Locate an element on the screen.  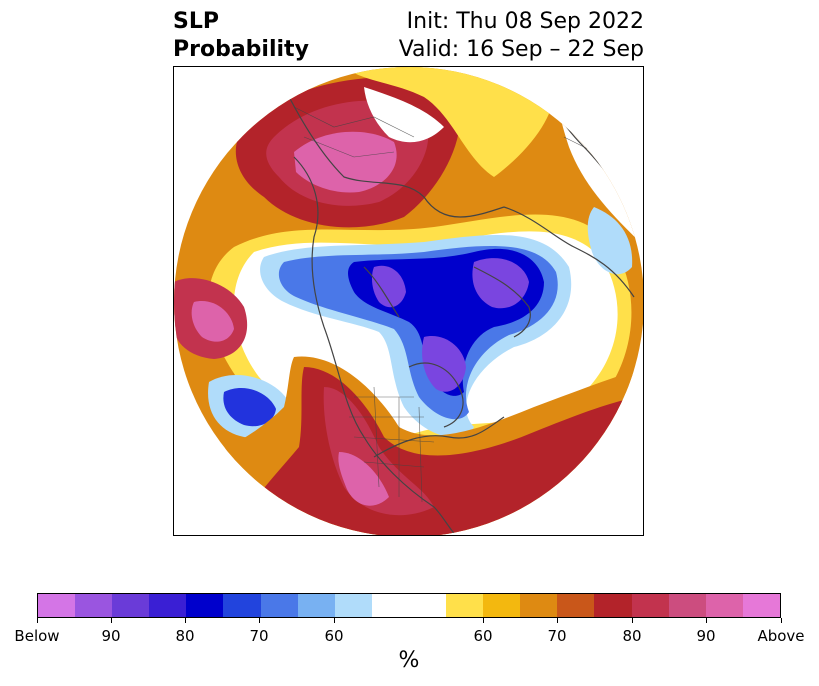
above-pacific-core is located at coordinates (212, 321).